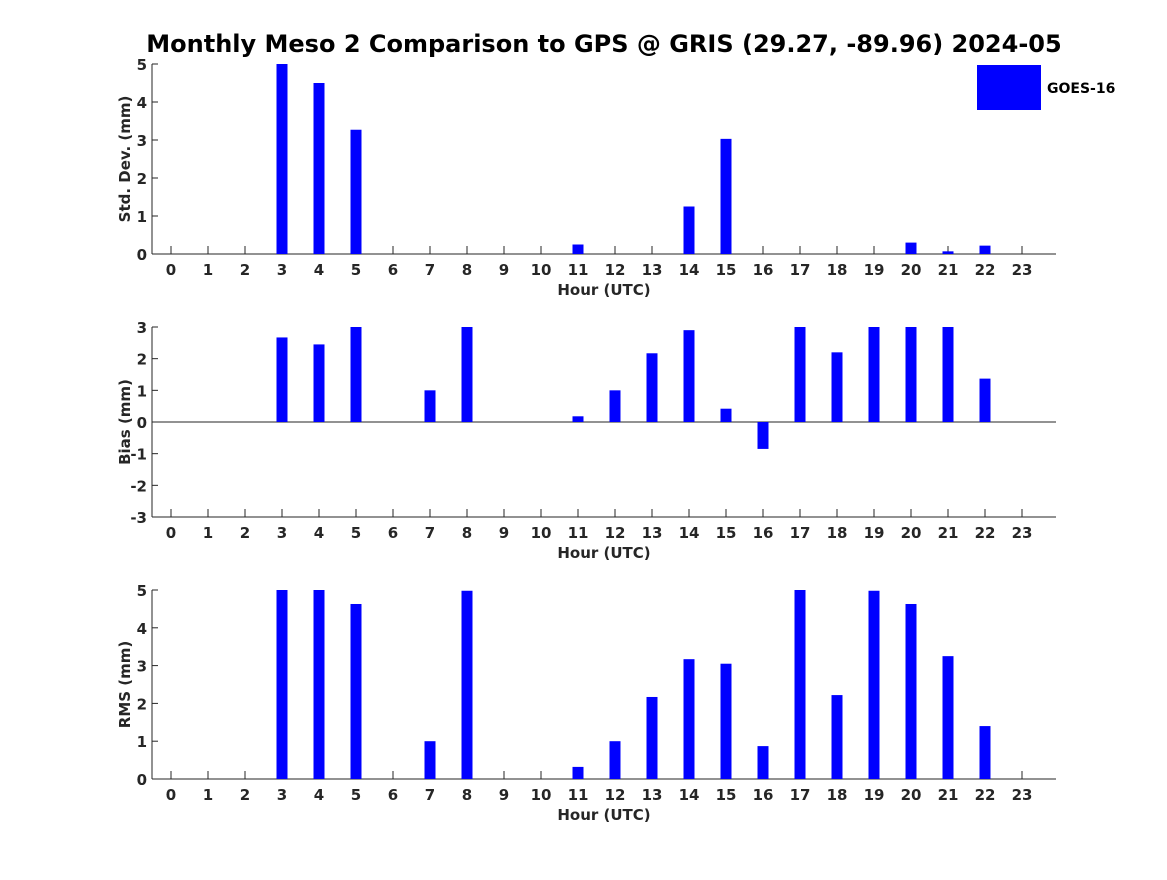  Describe the element at coordinates (125, 159) in the screenshot. I see `y-axis-label: Std. Dev. (mm)` at that location.